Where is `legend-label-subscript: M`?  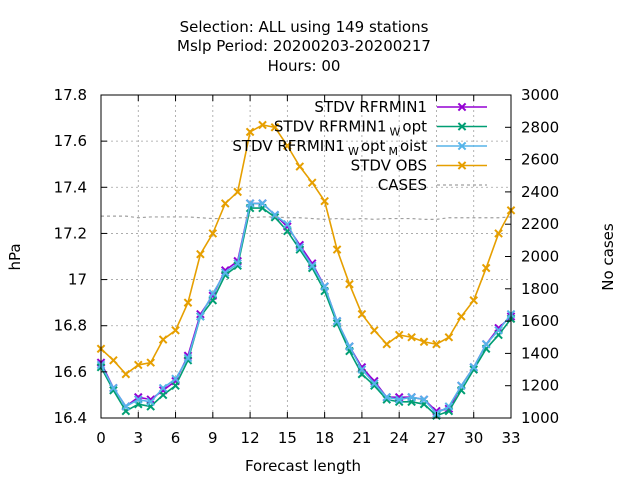
legend-label-subscript: M is located at coordinates (393, 151).